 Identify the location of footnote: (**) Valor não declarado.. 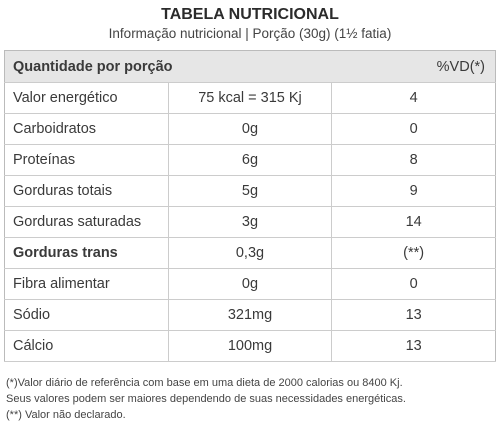
(66, 415).